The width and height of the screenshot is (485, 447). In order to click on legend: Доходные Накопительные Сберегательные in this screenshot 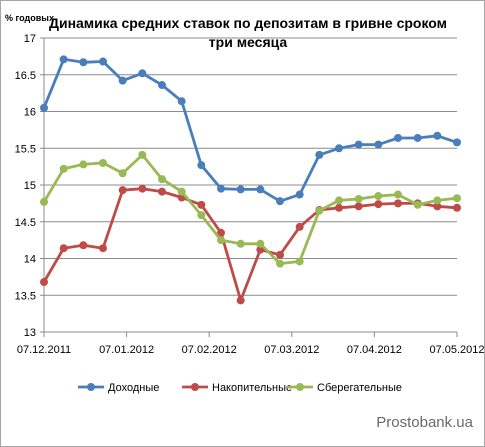, I will do `click(240, 388)`.